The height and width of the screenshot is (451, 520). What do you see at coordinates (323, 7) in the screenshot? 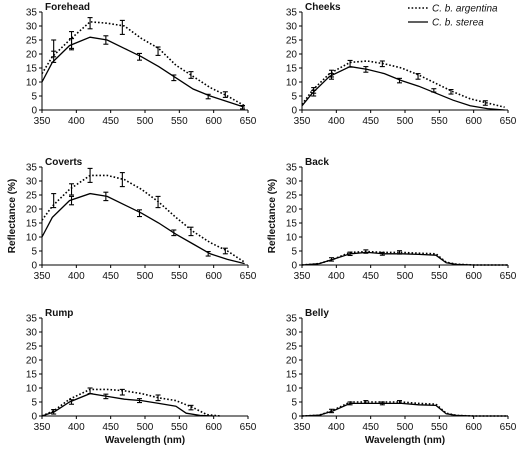
I see `panel-title: Cheeks` at bounding box center [323, 7].